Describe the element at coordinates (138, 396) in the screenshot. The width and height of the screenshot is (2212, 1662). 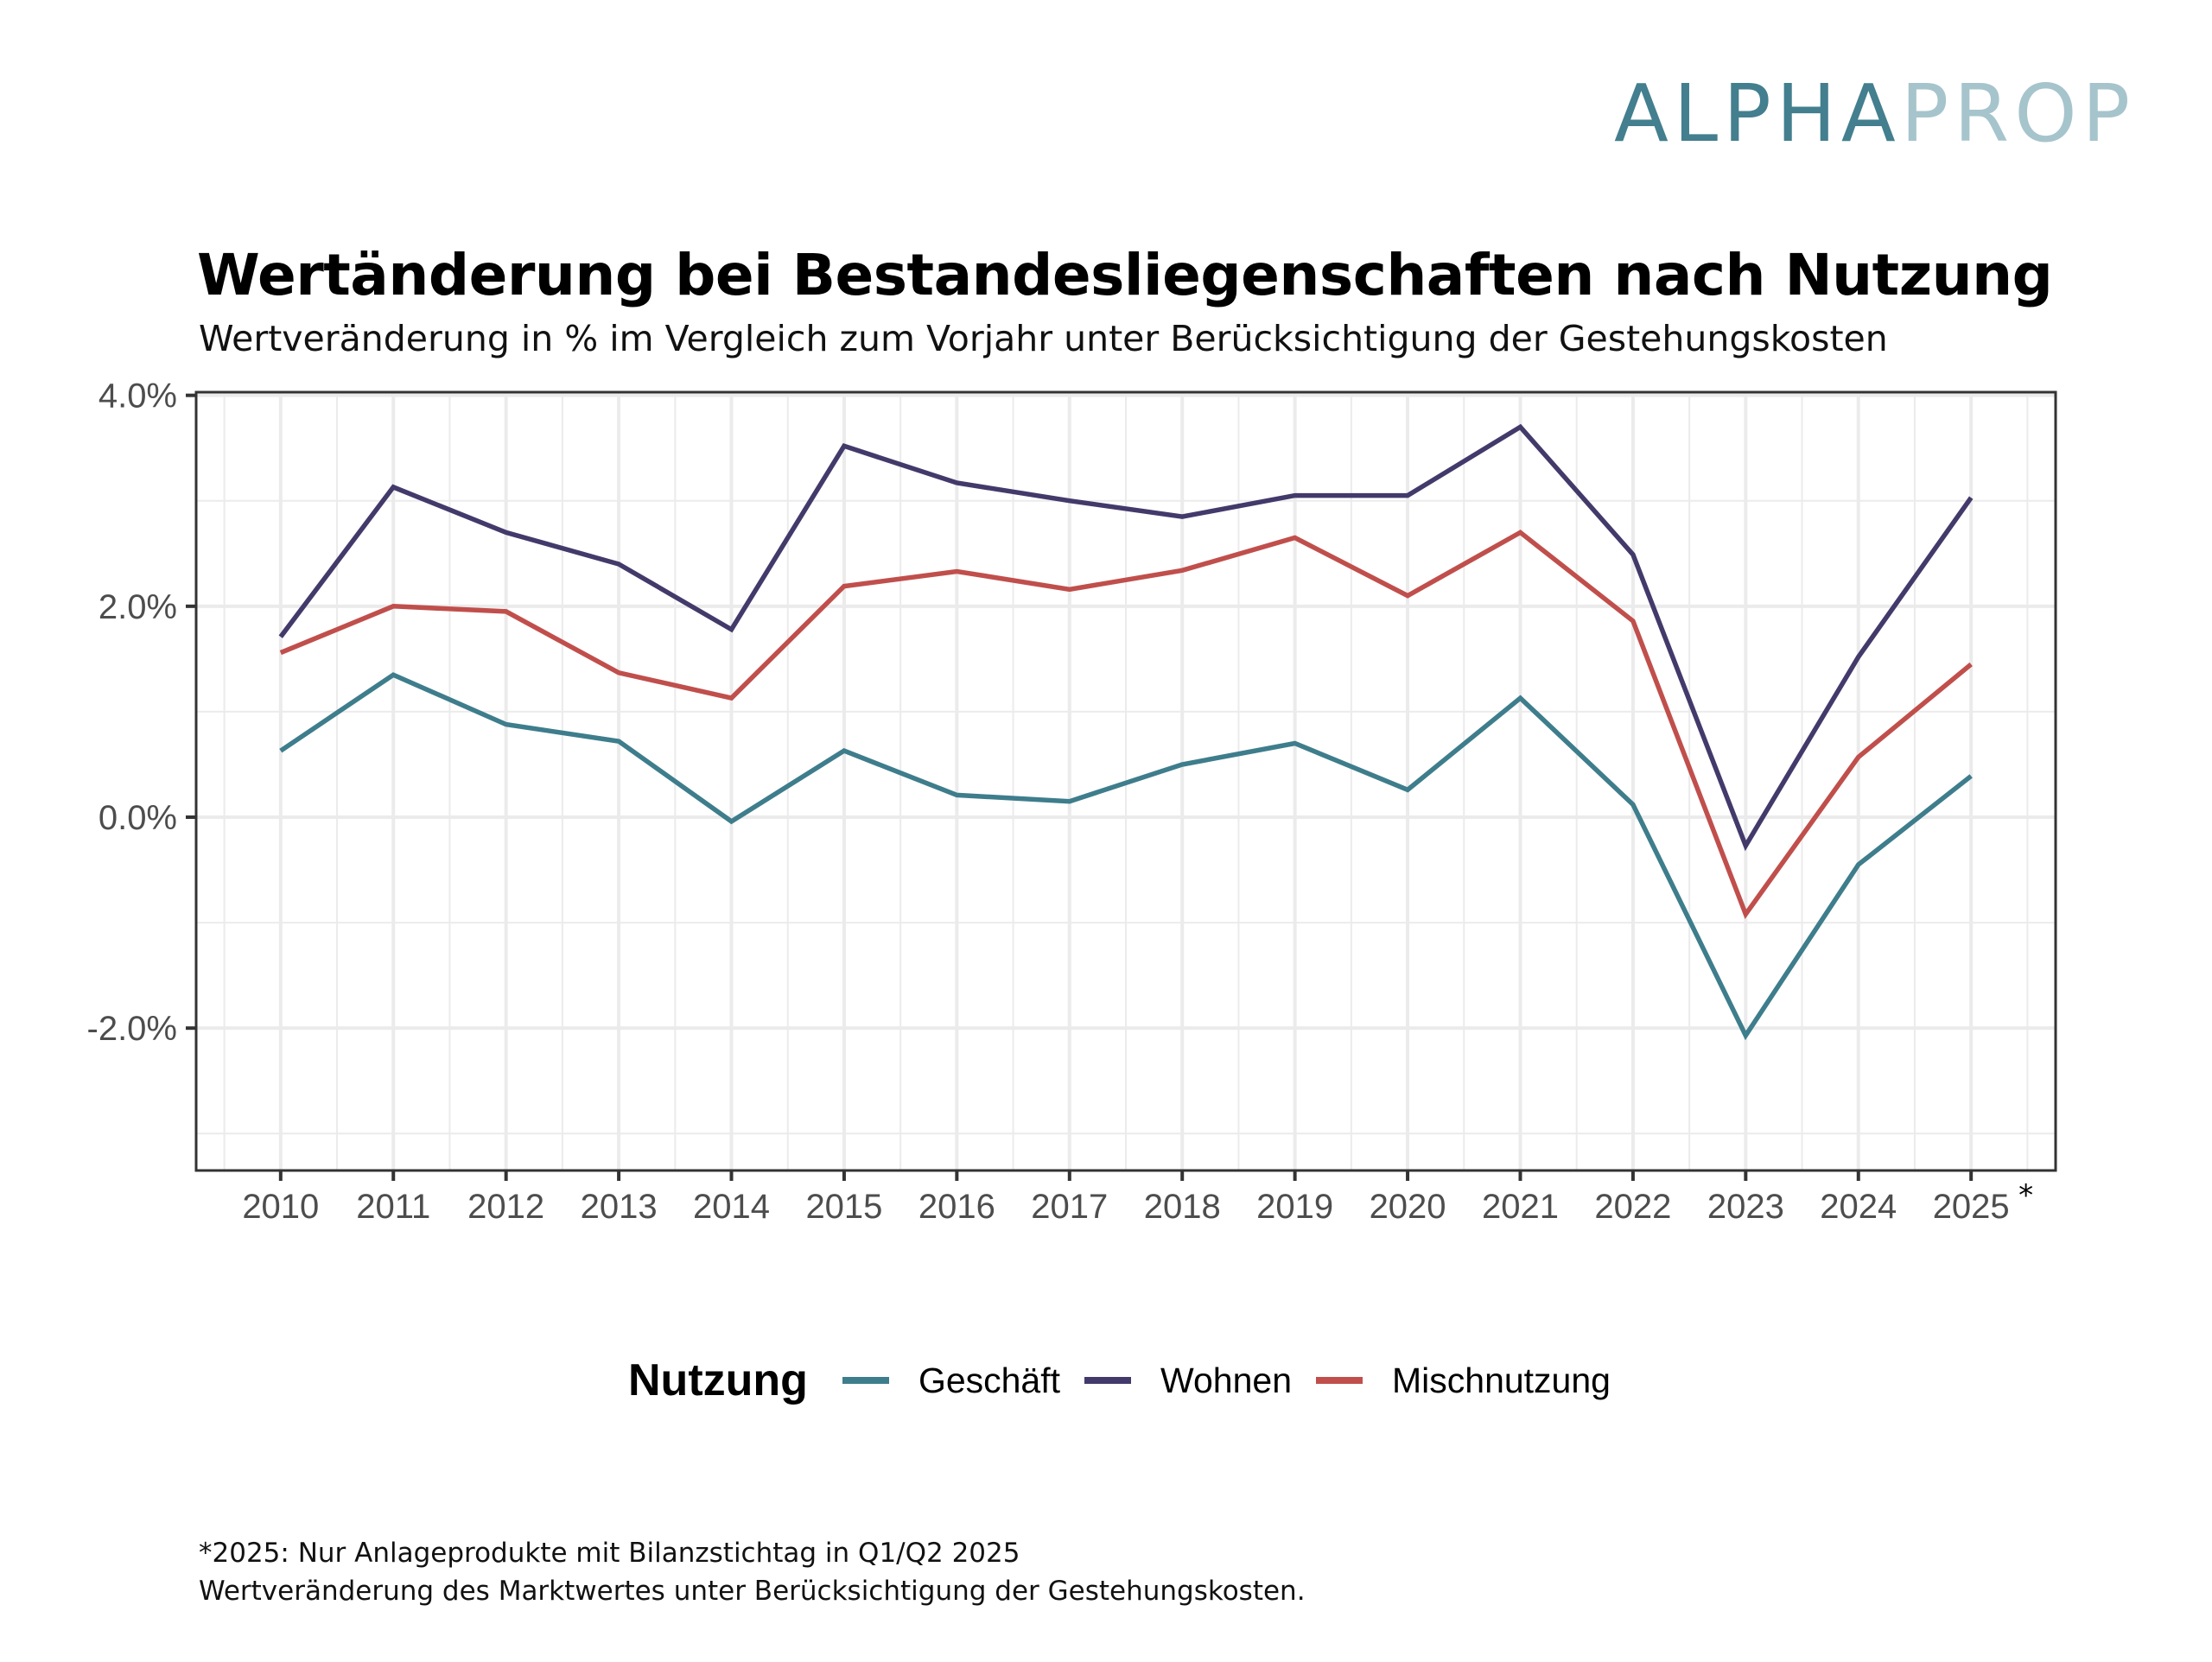
I see `y-tick-label: 4.0%` at that location.